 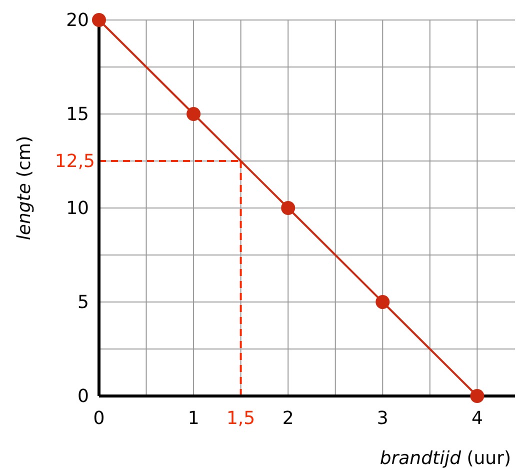 I want to click on y-axis-title: lengte (cm), so click(x=24, y=188).